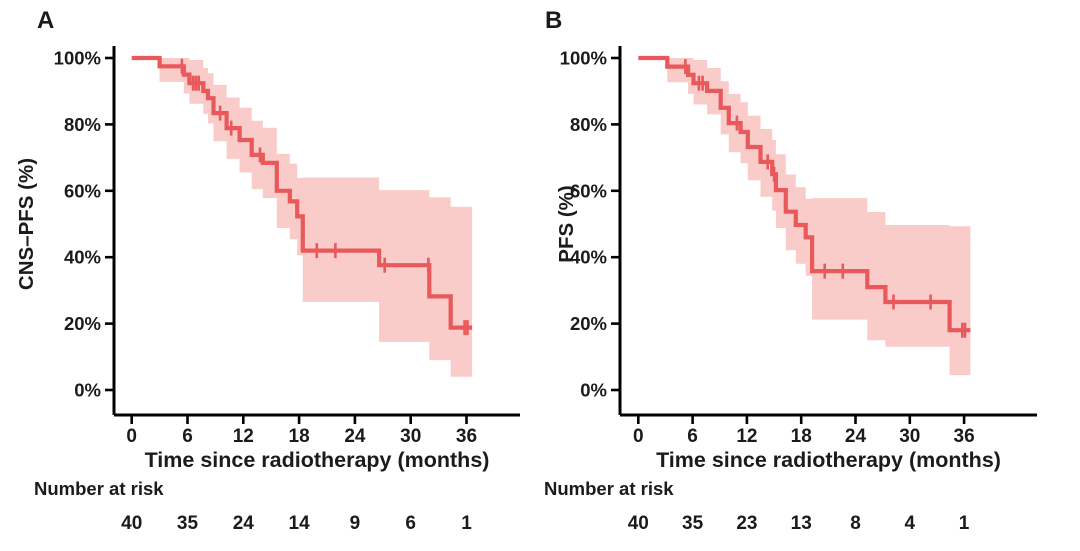 The image size is (1080, 551). I want to click on risk-count: 9, so click(355, 523).